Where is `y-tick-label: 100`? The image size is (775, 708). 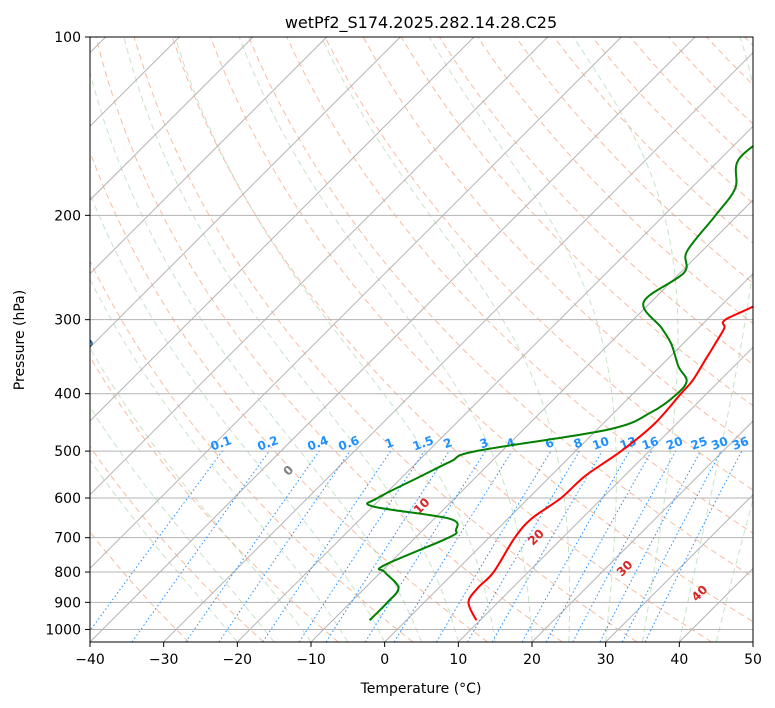 y-tick-label: 100 is located at coordinates (67, 38).